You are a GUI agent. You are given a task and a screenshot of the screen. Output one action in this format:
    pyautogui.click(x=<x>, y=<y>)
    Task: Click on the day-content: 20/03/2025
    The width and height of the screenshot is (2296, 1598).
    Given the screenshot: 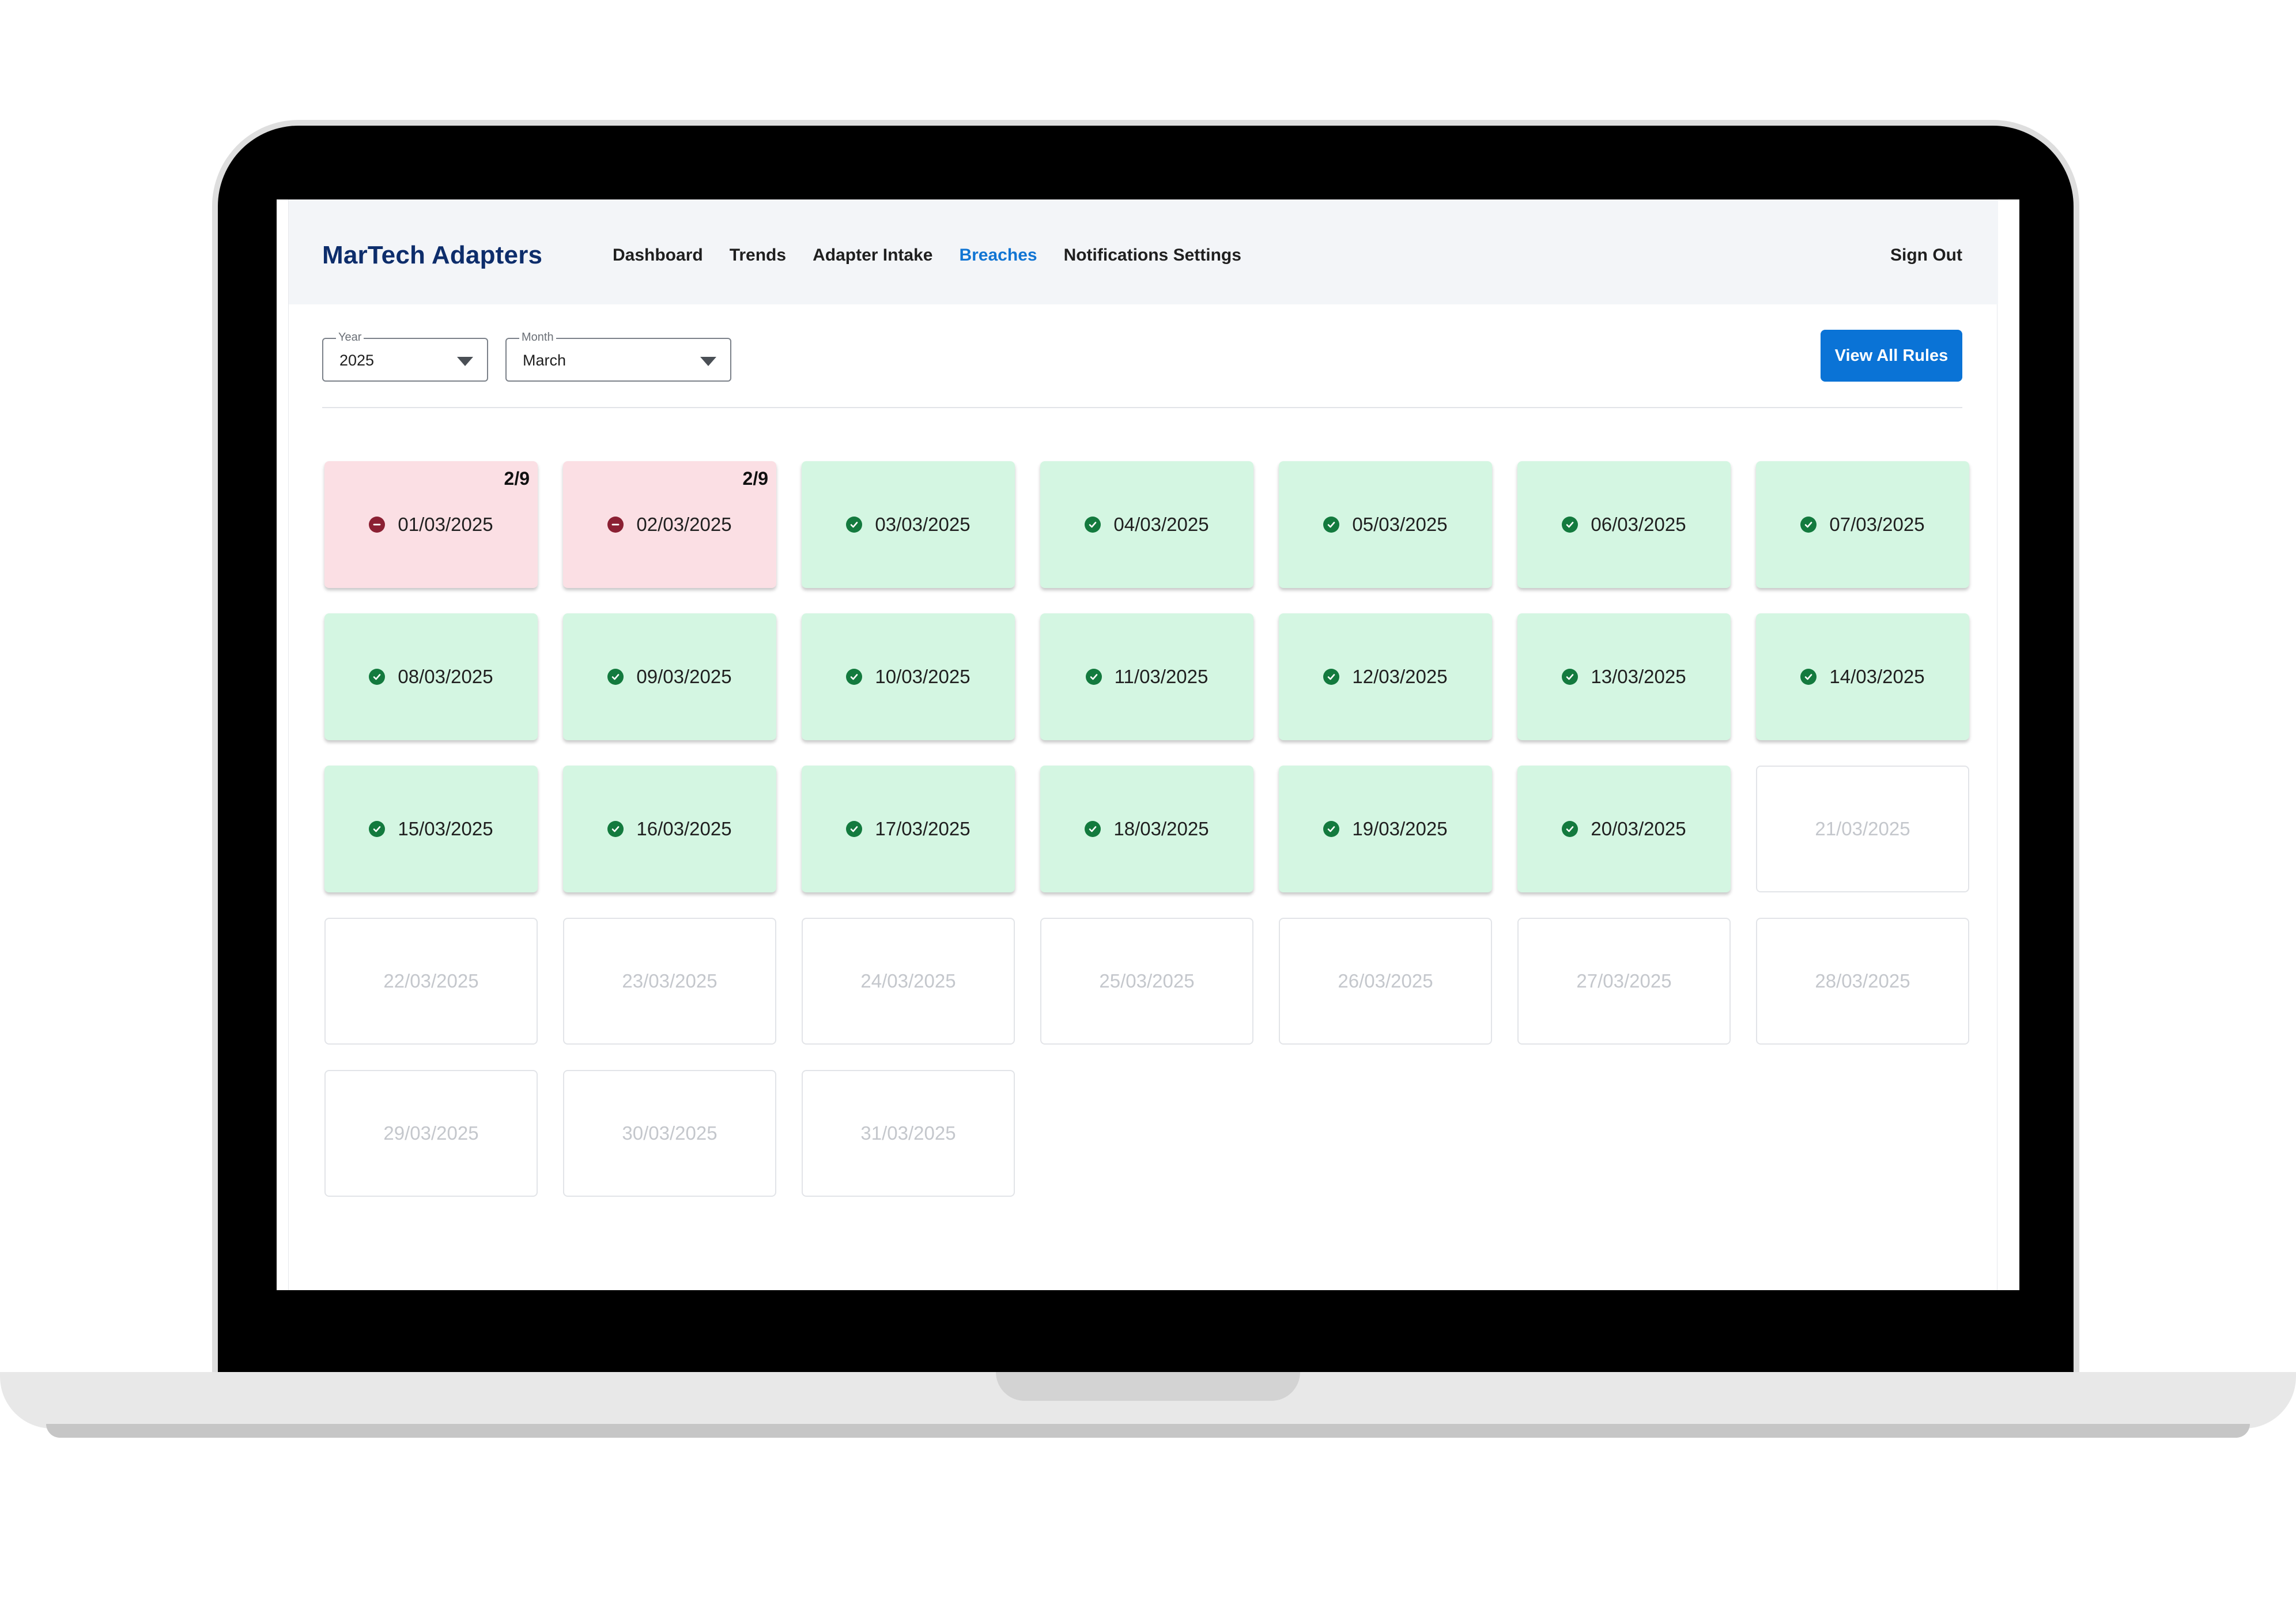 What is the action you would take?
    pyautogui.click(x=1624, y=829)
    